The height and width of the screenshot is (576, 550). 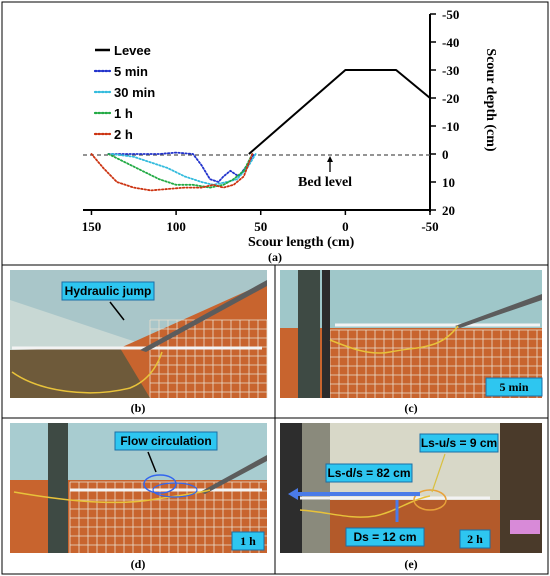 What do you see at coordinates (450, 98) in the screenshot?
I see `y-tick-label: -20` at bounding box center [450, 98].